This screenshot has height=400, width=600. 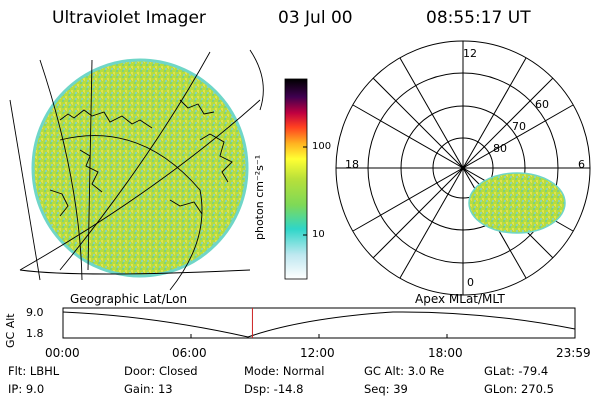 What do you see at coordinates (386, 389) in the screenshot?
I see `info-seq: Seq: 39` at bounding box center [386, 389].